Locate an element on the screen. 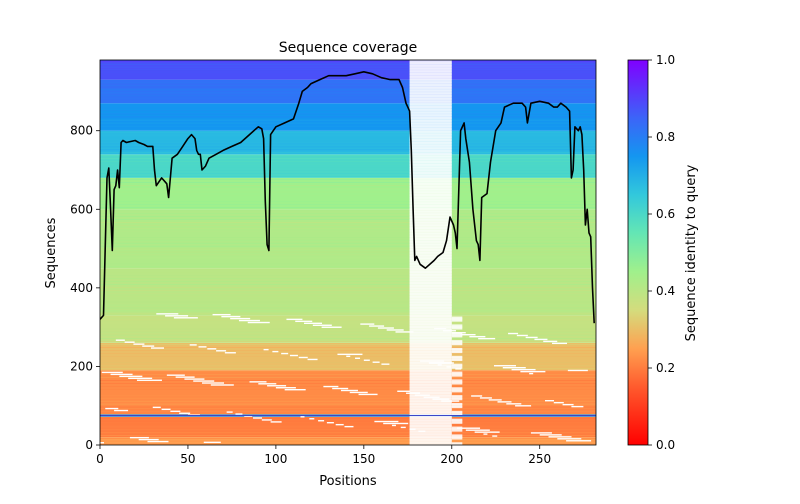  y-axis-label: Sequences is located at coordinates (51, 252).